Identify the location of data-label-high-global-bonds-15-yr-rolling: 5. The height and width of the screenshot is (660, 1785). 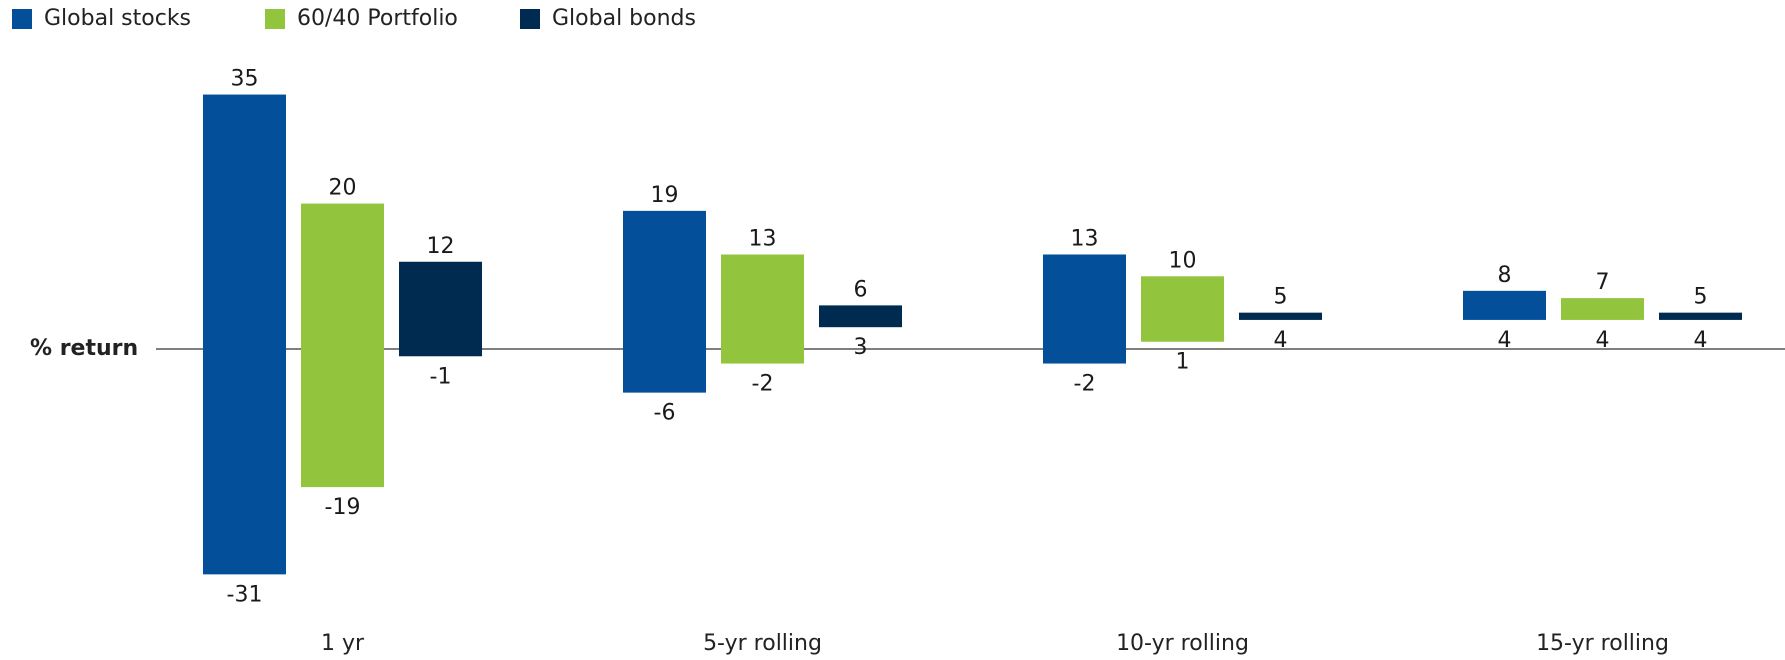
(1701, 297).